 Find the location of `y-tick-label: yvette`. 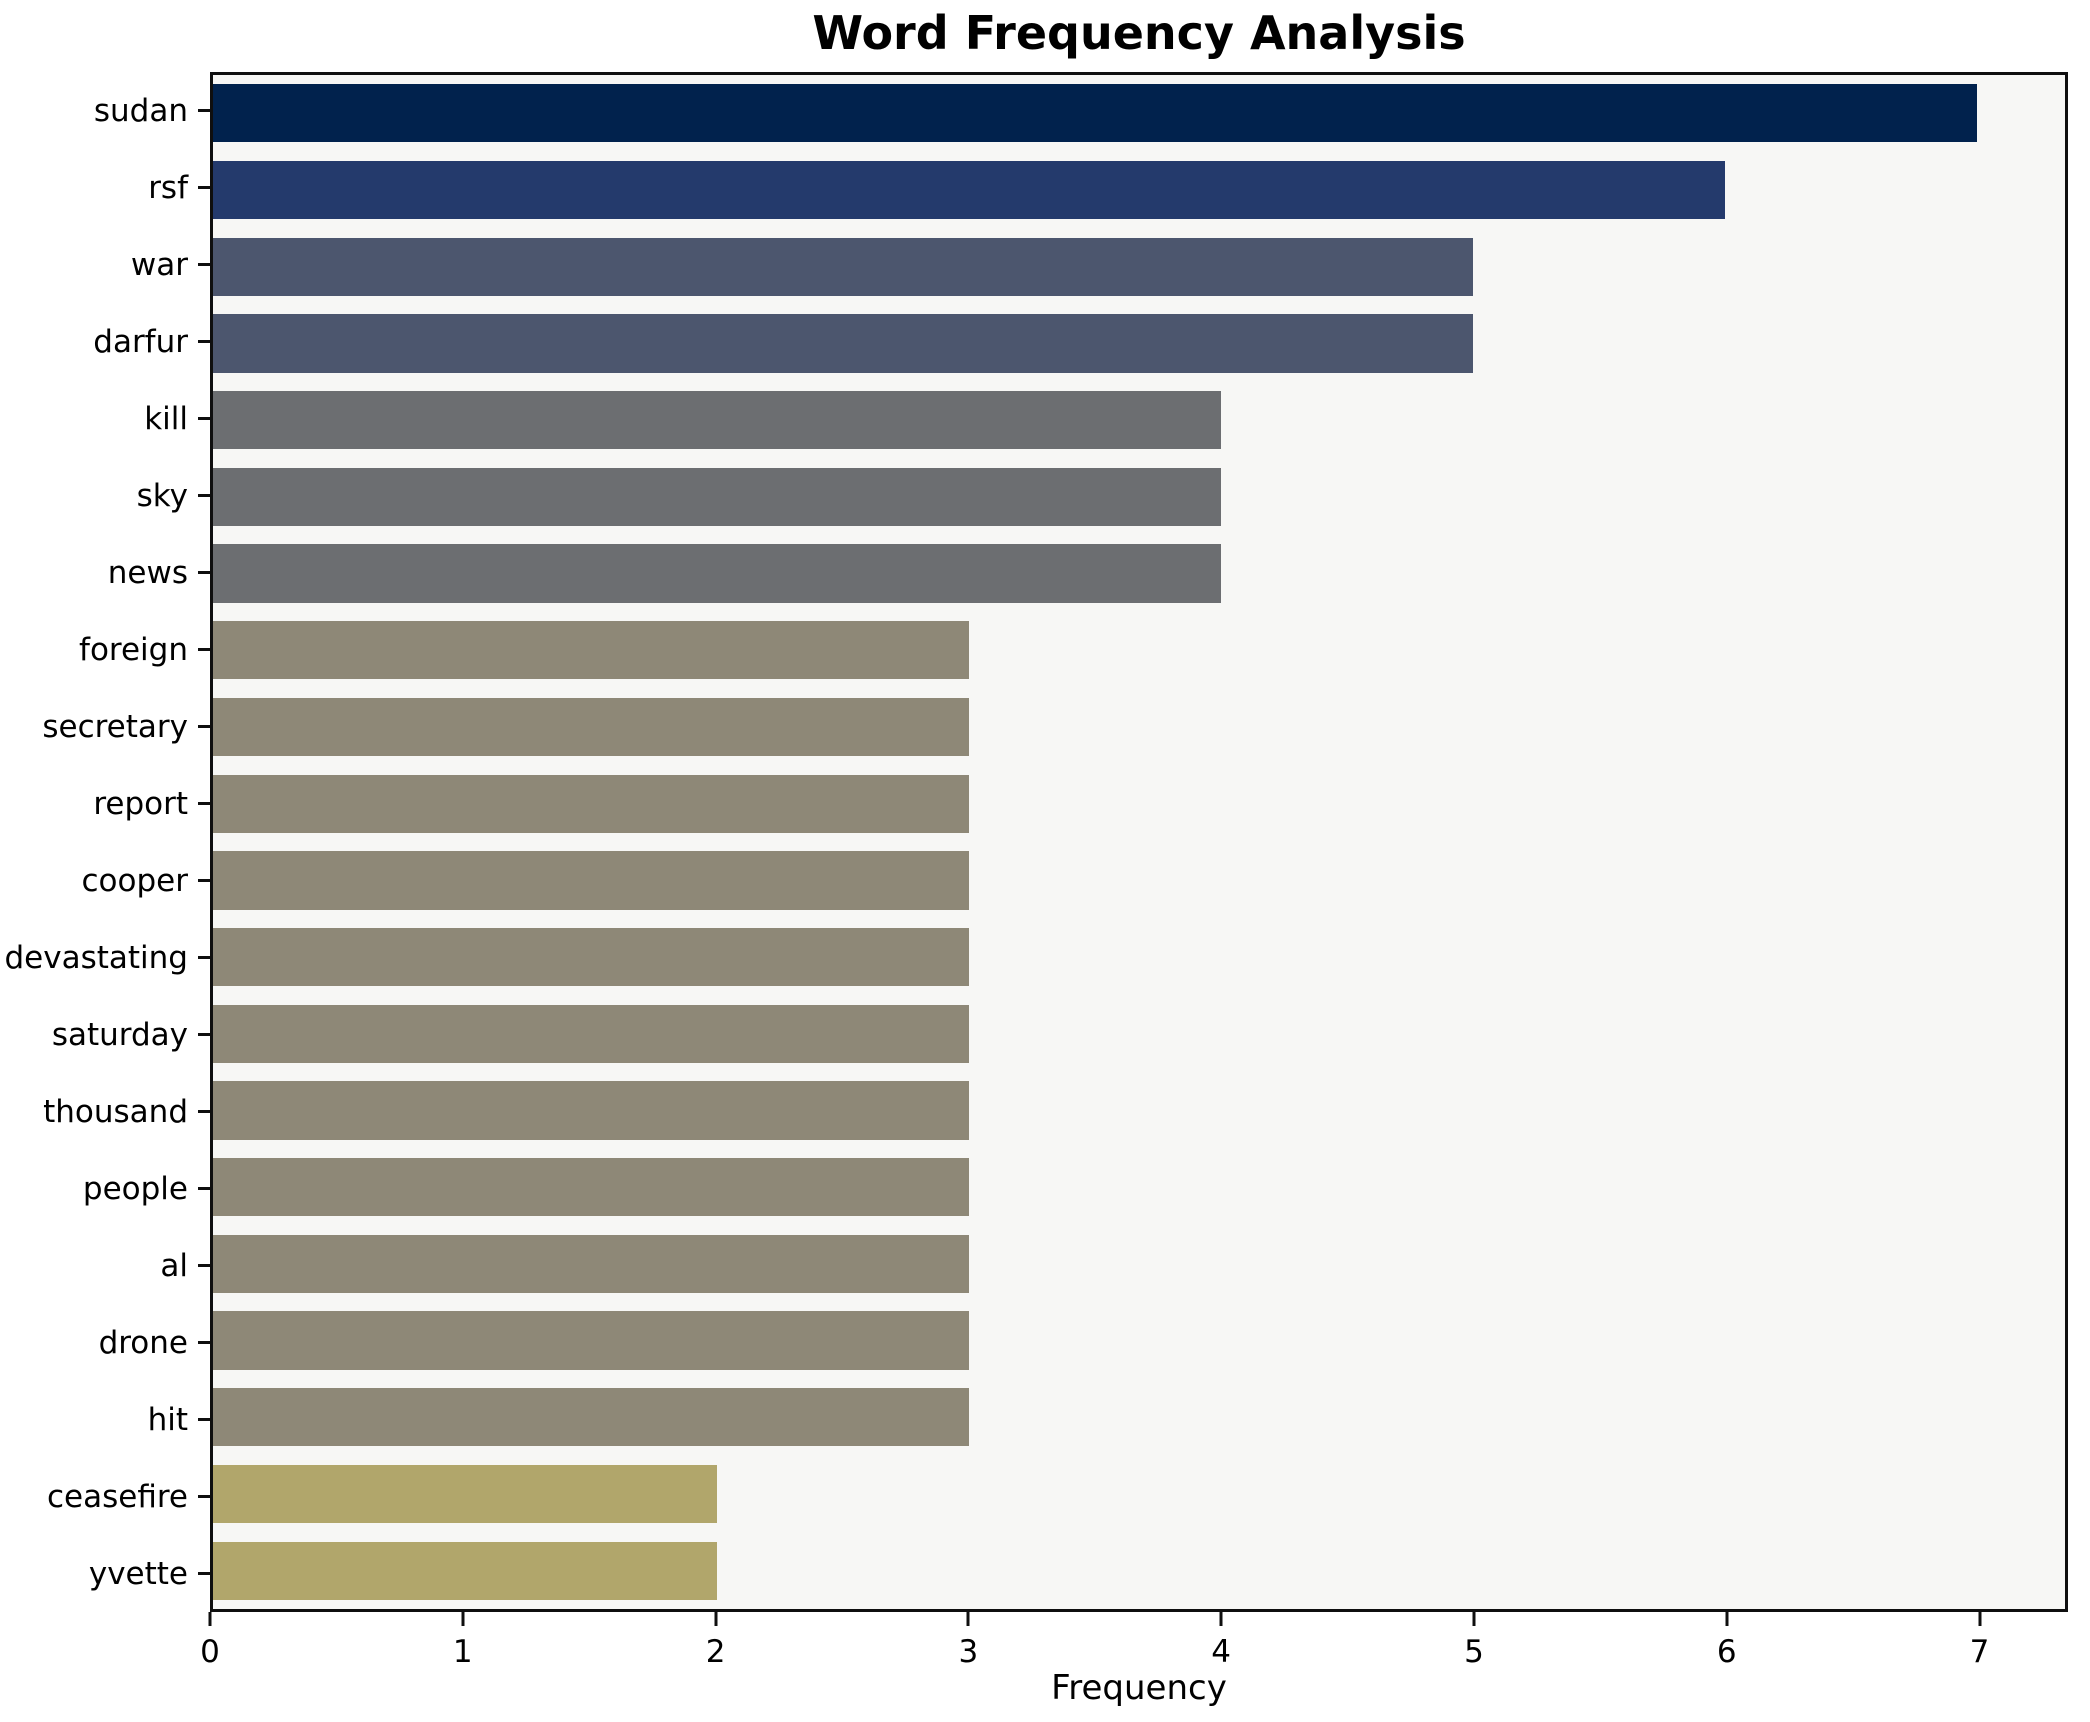

y-tick-label: yvette is located at coordinates (138, 1573).